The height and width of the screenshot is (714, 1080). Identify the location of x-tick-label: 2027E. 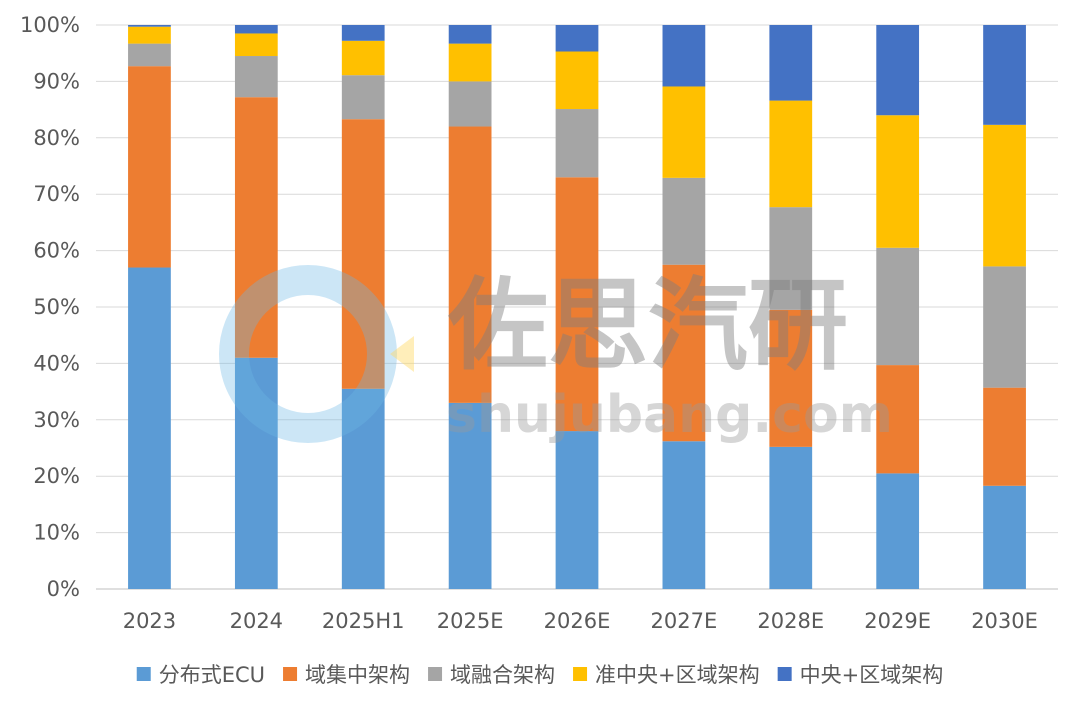
(684, 621).